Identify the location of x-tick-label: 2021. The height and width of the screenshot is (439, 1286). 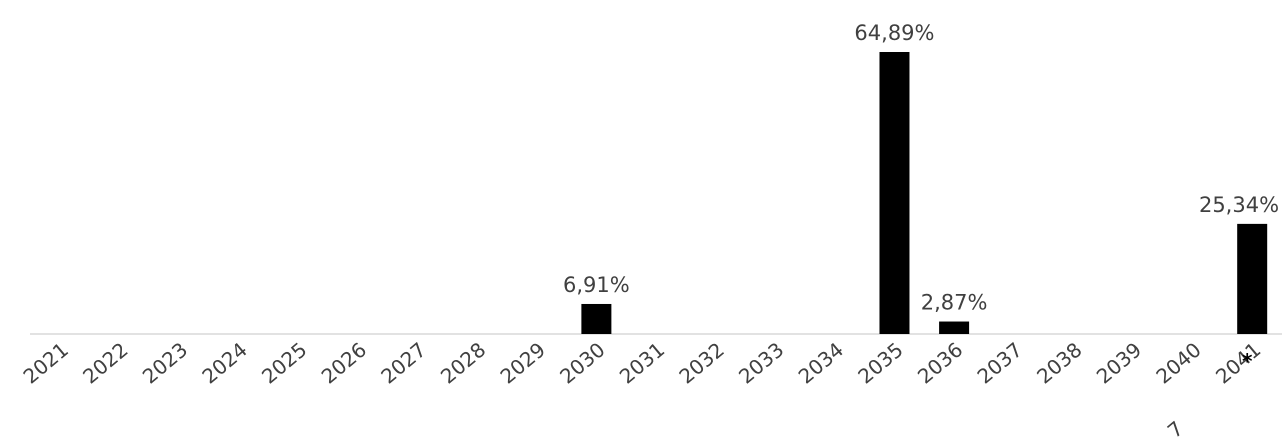
(46, 362).